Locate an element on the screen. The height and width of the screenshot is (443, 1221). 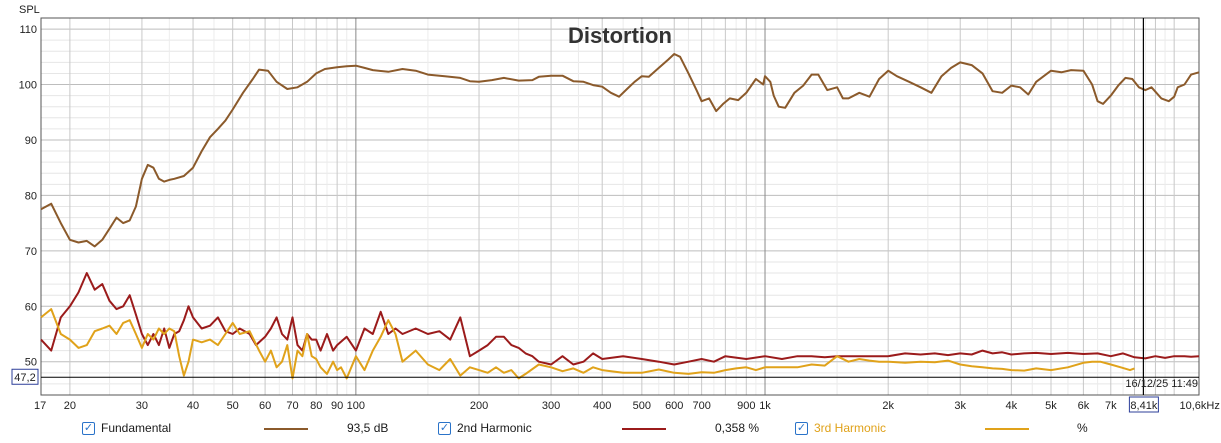
x-tick-label: 900 is located at coordinates (746, 406).